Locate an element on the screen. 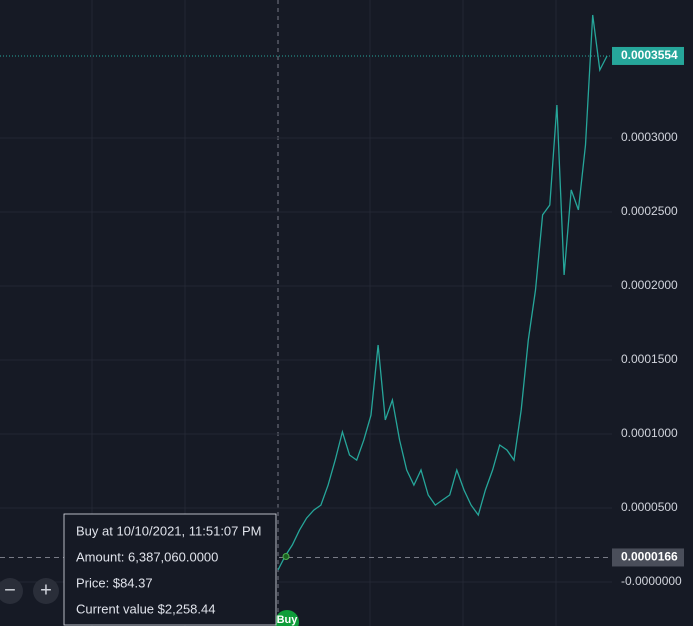 The width and height of the screenshot is (693, 626). y-tick-label: 0.0000500 is located at coordinates (649, 507).